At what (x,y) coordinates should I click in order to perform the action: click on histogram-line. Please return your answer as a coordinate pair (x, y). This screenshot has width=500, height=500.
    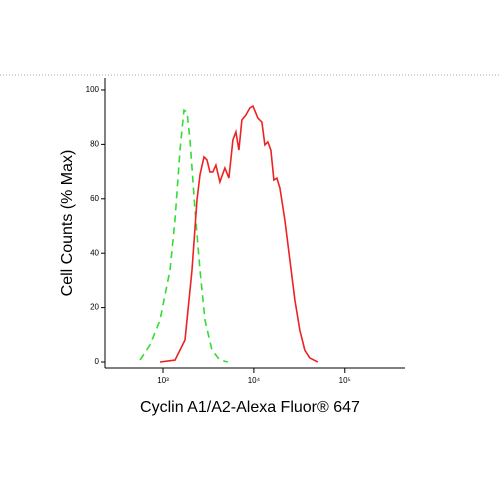
    Looking at the image, I should click on (184, 235).